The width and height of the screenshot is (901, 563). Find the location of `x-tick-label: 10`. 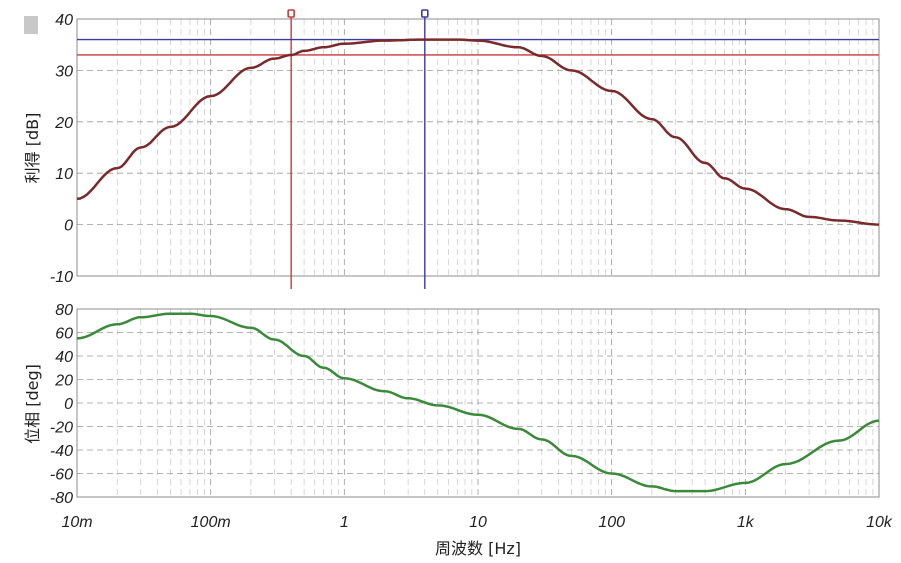

x-tick-label: 10 is located at coordinates (478, 522).